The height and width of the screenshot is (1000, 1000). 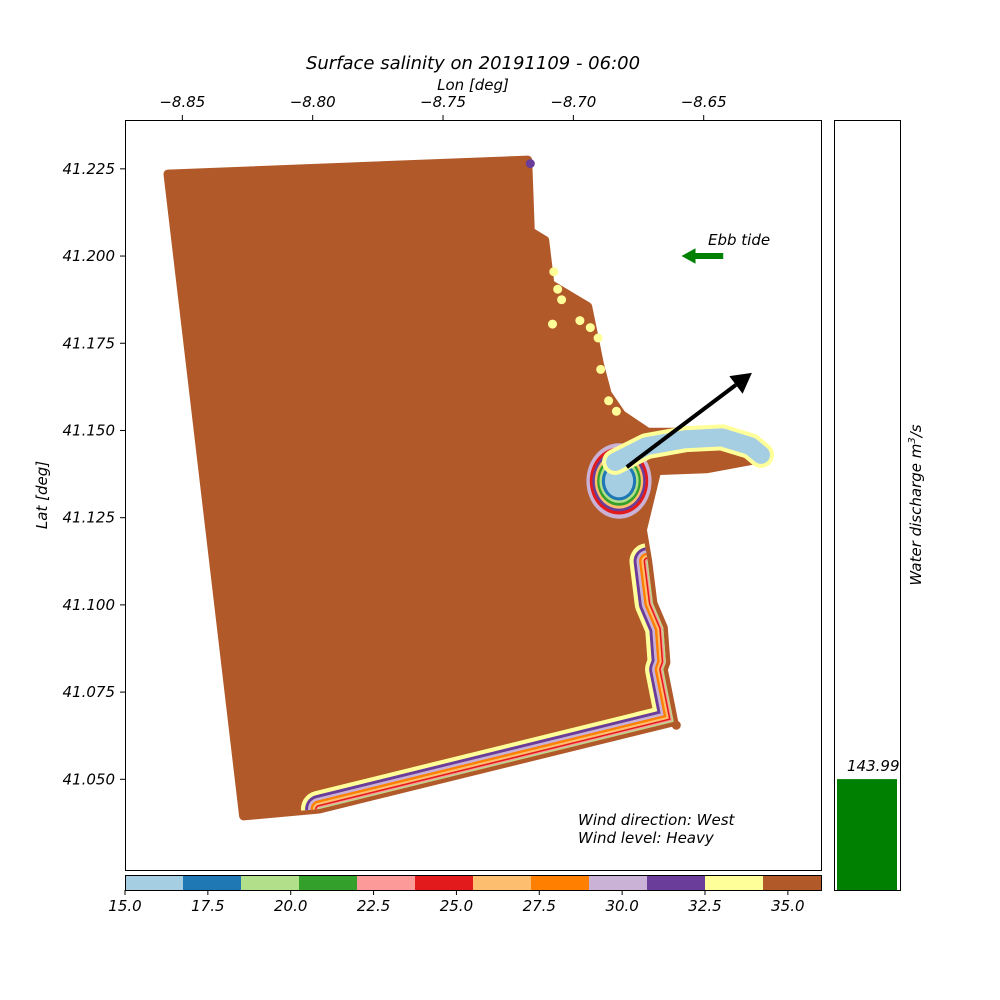 What do you see at coordinates (688, 256) in the screenshot?
I see `tide-arrow-head` at bounding box center [688, 256].